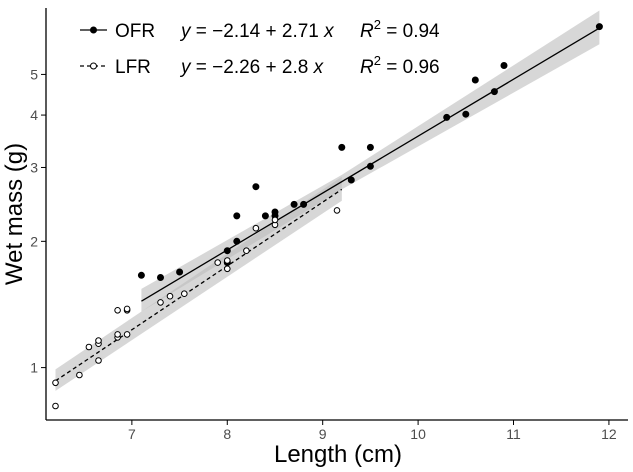 The height and width of the screenshot is (472, 633). What do you see at coordinates (34, 115) in the screenshot?
I see `y-tick-label: 4` at bounding box center [34, 115].